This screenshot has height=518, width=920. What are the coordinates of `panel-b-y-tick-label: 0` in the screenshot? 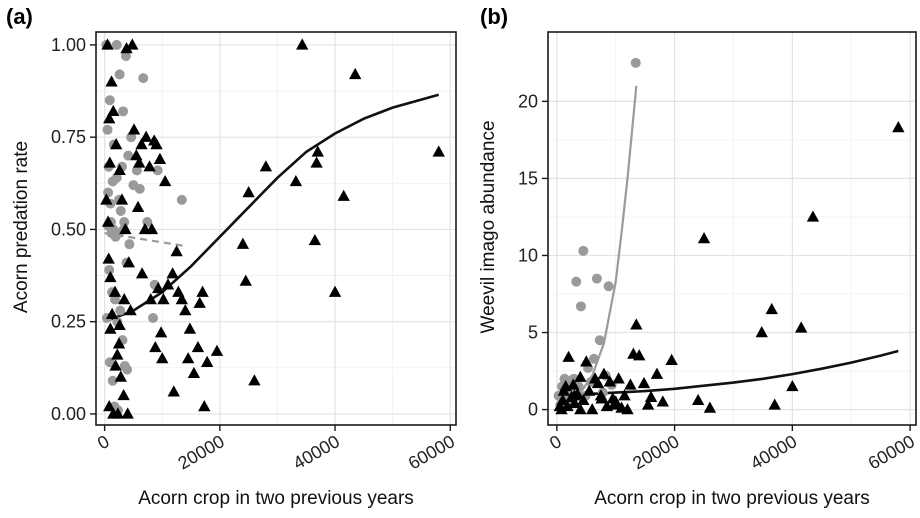 It's located at (533, 410).